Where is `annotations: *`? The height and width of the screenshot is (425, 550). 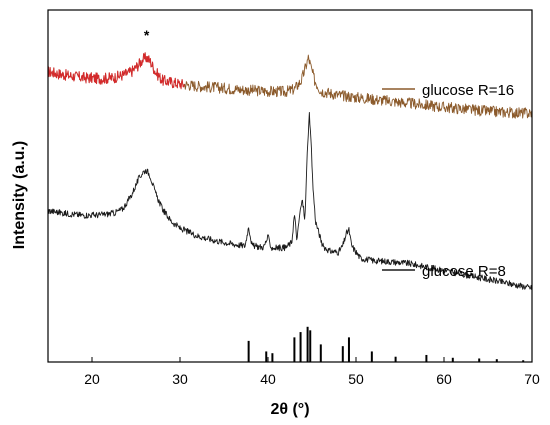 annotations: * is located at coordinates (147, 35).